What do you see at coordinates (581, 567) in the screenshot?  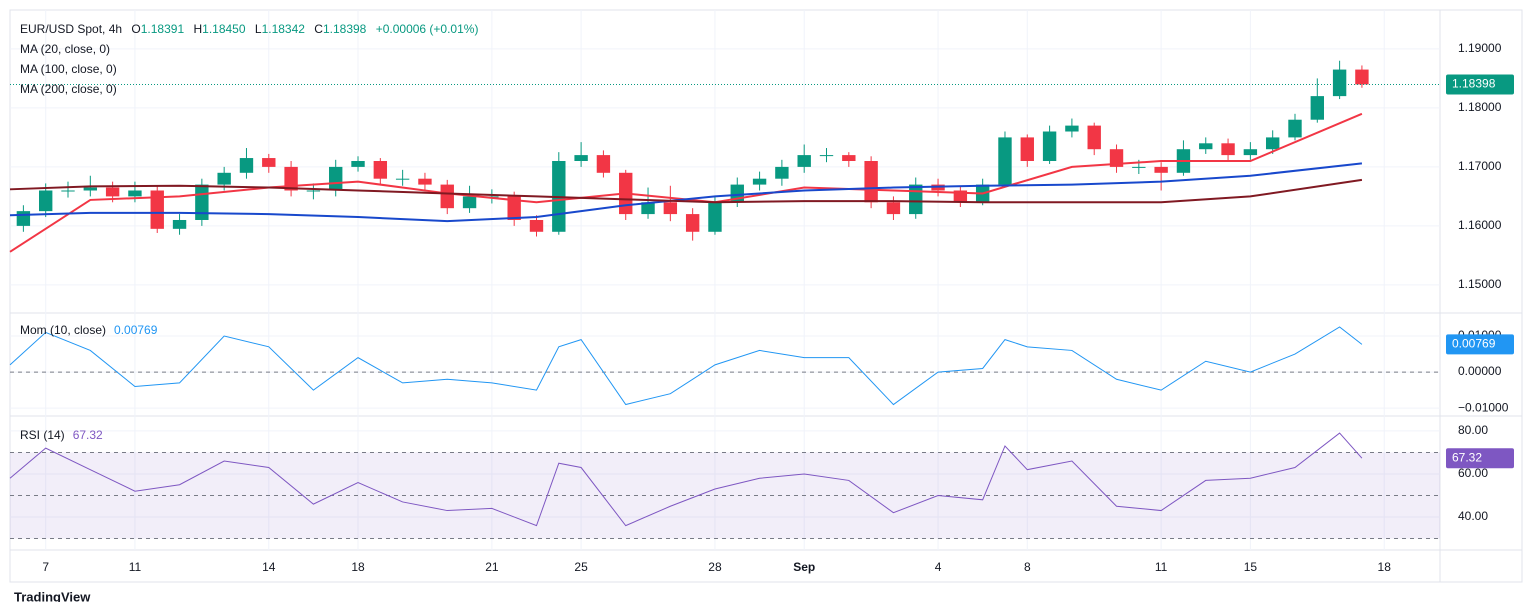 I see `x-tick-label: 25` at bounding box center [581, 567].